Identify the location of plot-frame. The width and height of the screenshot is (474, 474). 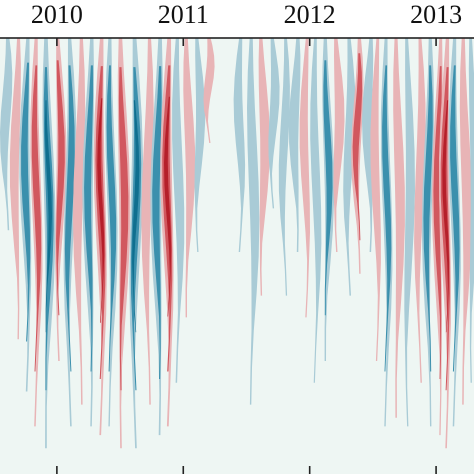
(237, 38).